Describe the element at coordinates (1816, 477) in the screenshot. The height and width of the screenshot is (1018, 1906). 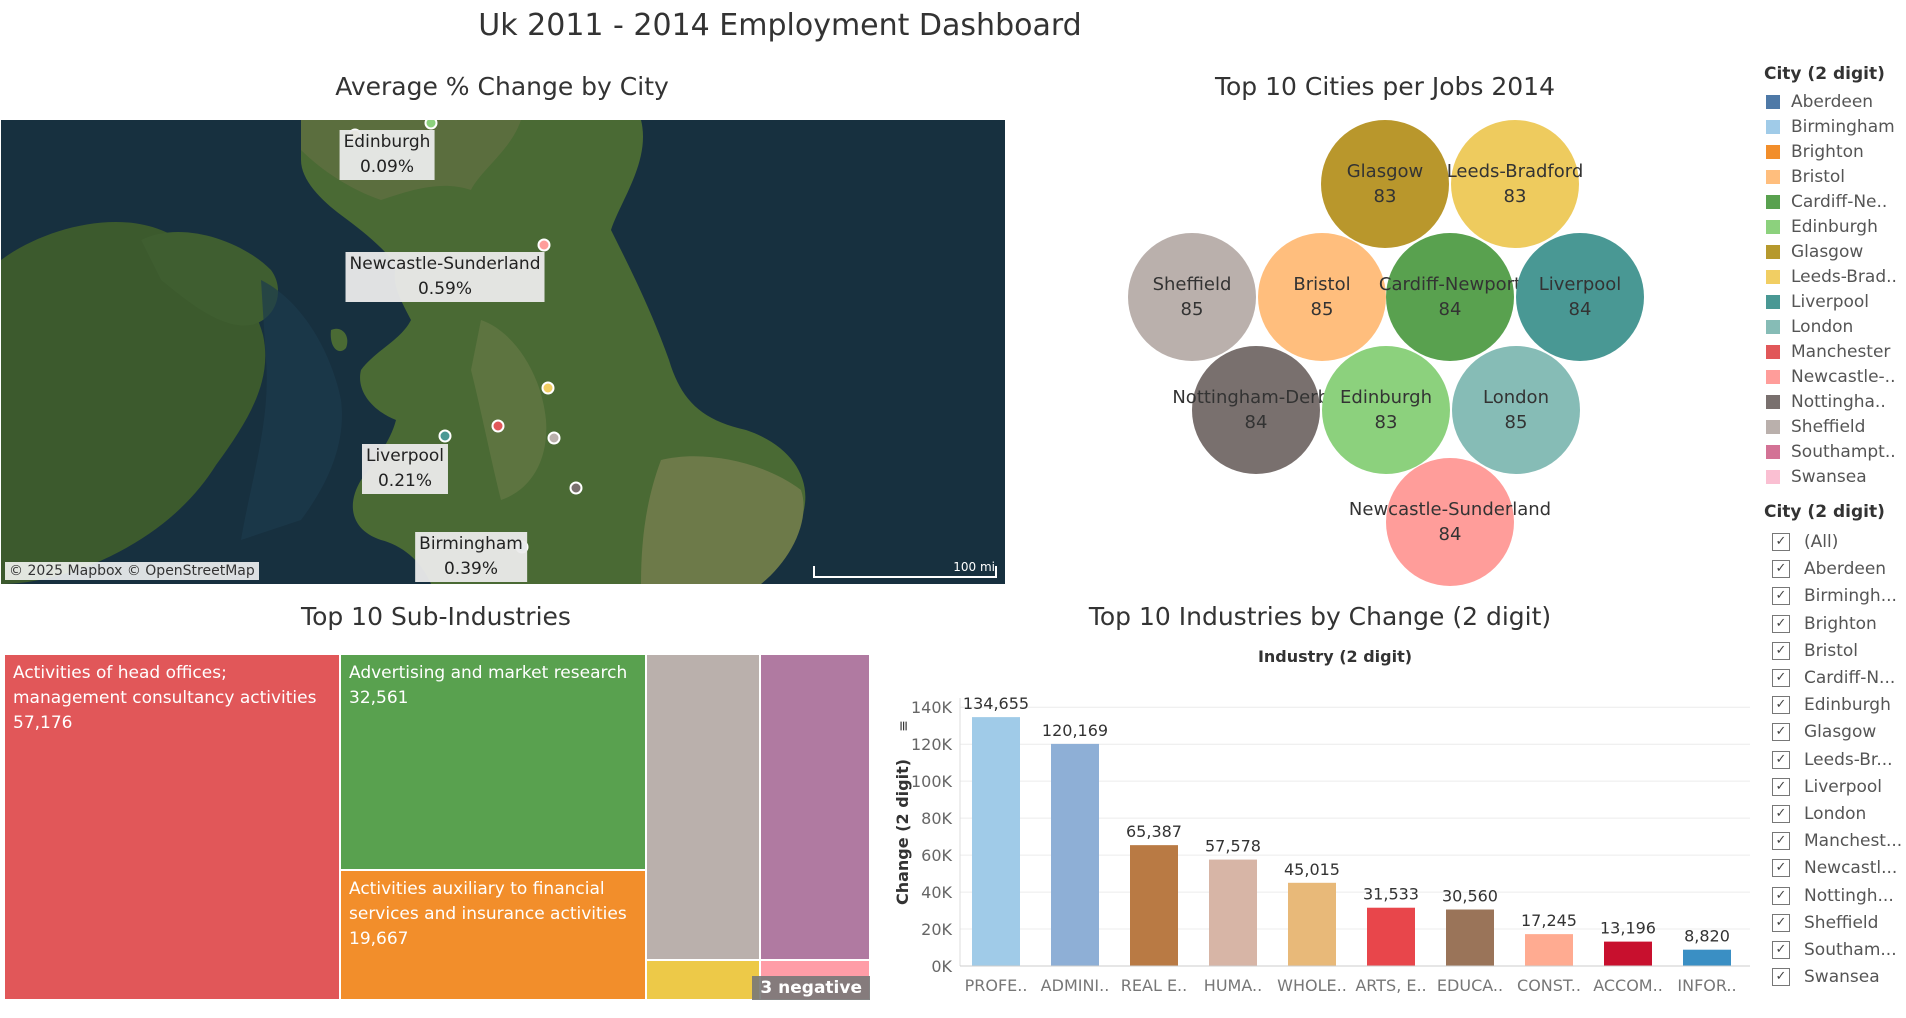
I see `legend-item: Swansea` at that location.